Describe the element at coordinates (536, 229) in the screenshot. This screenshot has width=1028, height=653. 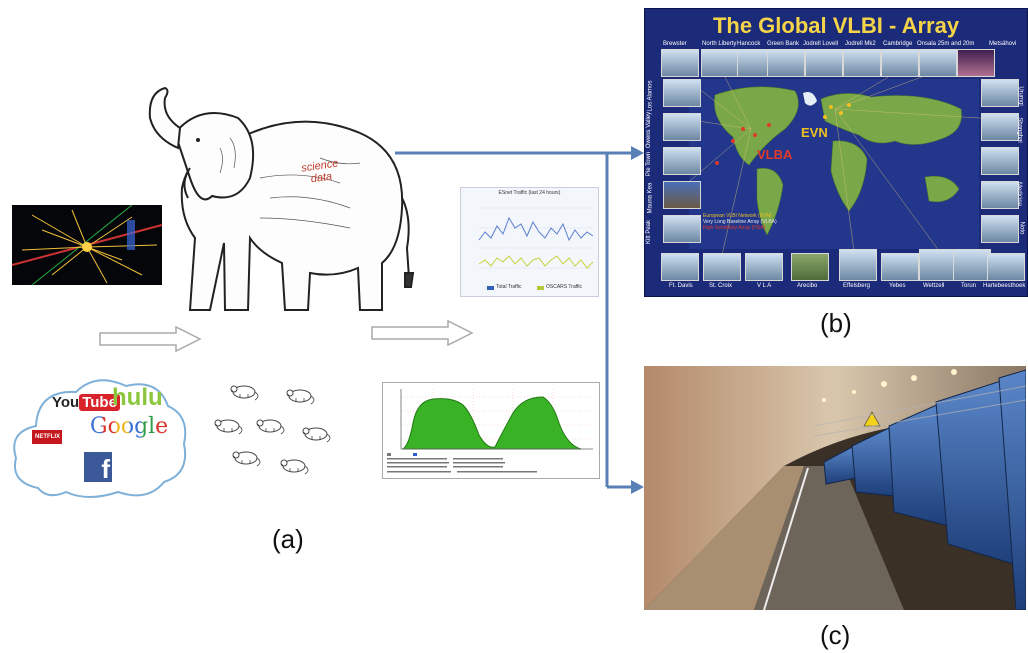
I see `total-traffic-line` at that location.